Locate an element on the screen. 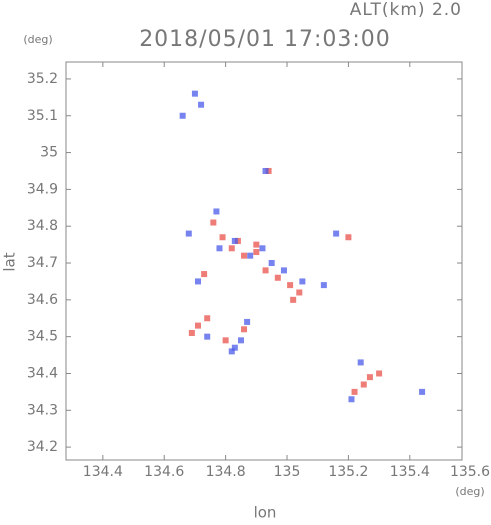 Image resolution: width=491 pixels, height=525 pixels. y-tick-label: 35.2 is located at coordinates (42, 79).